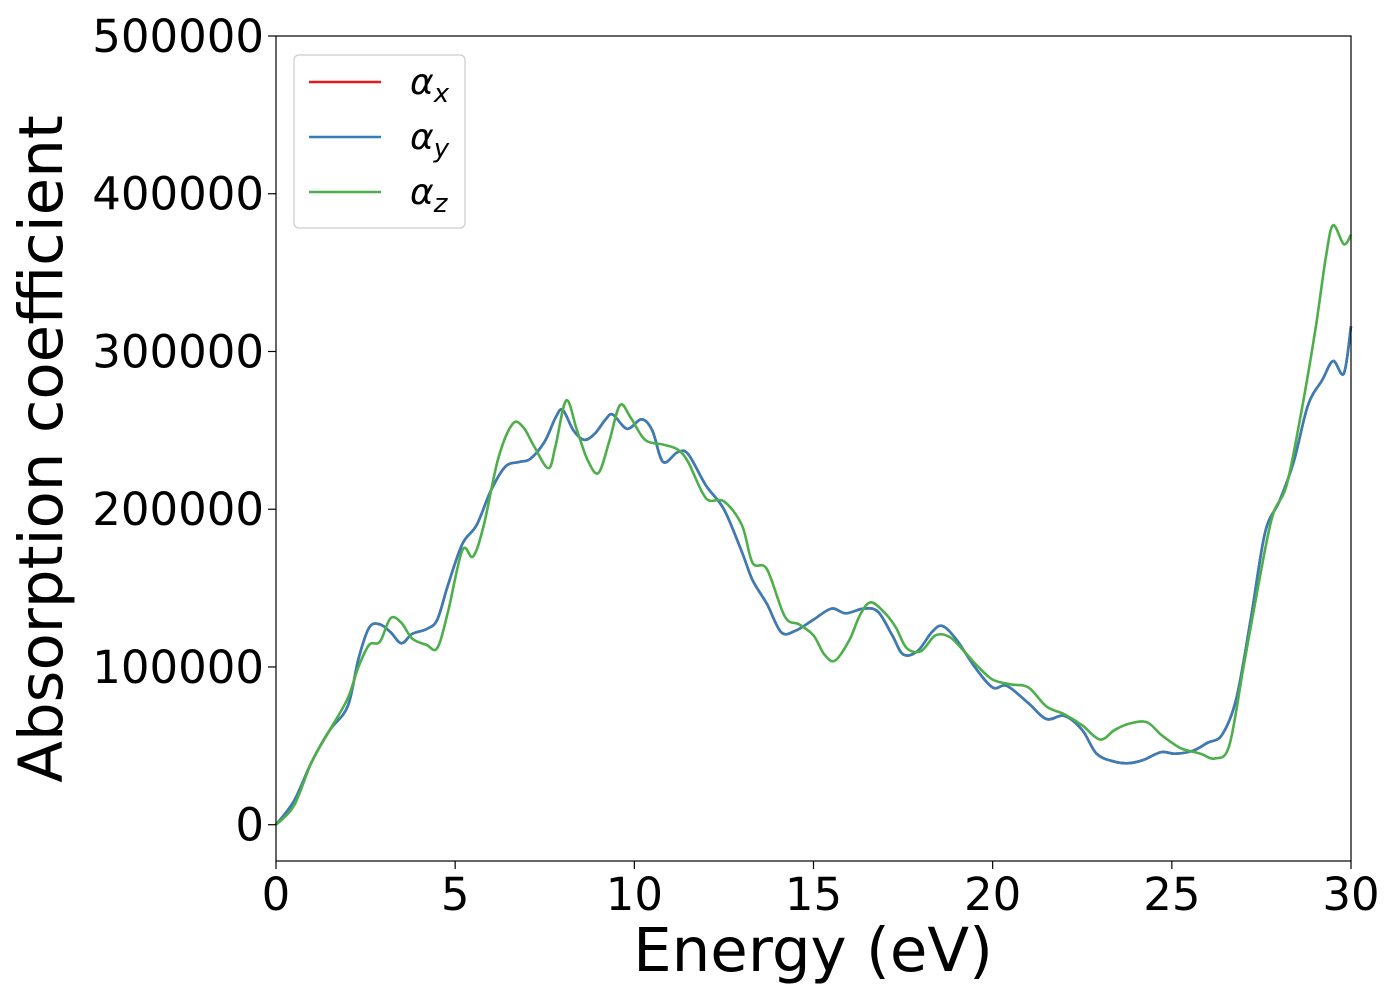 This screenshot has width=1400, height=1000. I want to click on y-tick-label: 0, so click(249, 825).